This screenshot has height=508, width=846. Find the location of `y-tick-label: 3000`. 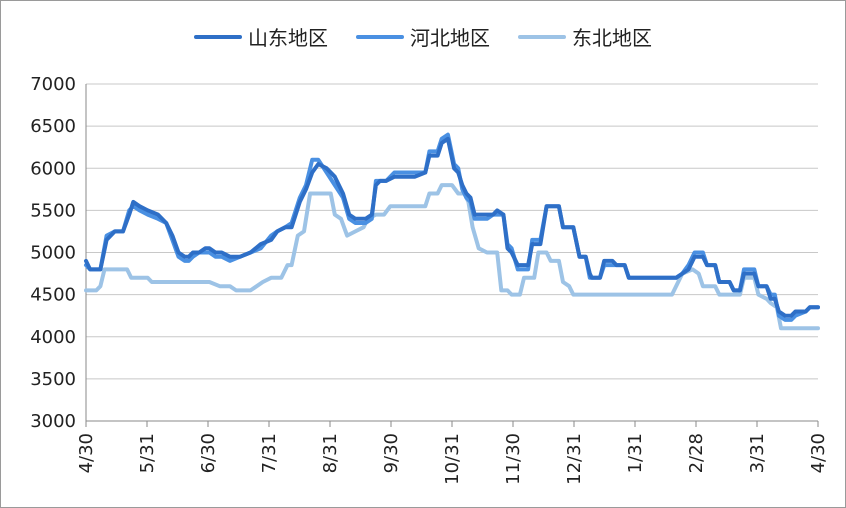

y-tick-label: 3000 is located at coordinates (53, 421).